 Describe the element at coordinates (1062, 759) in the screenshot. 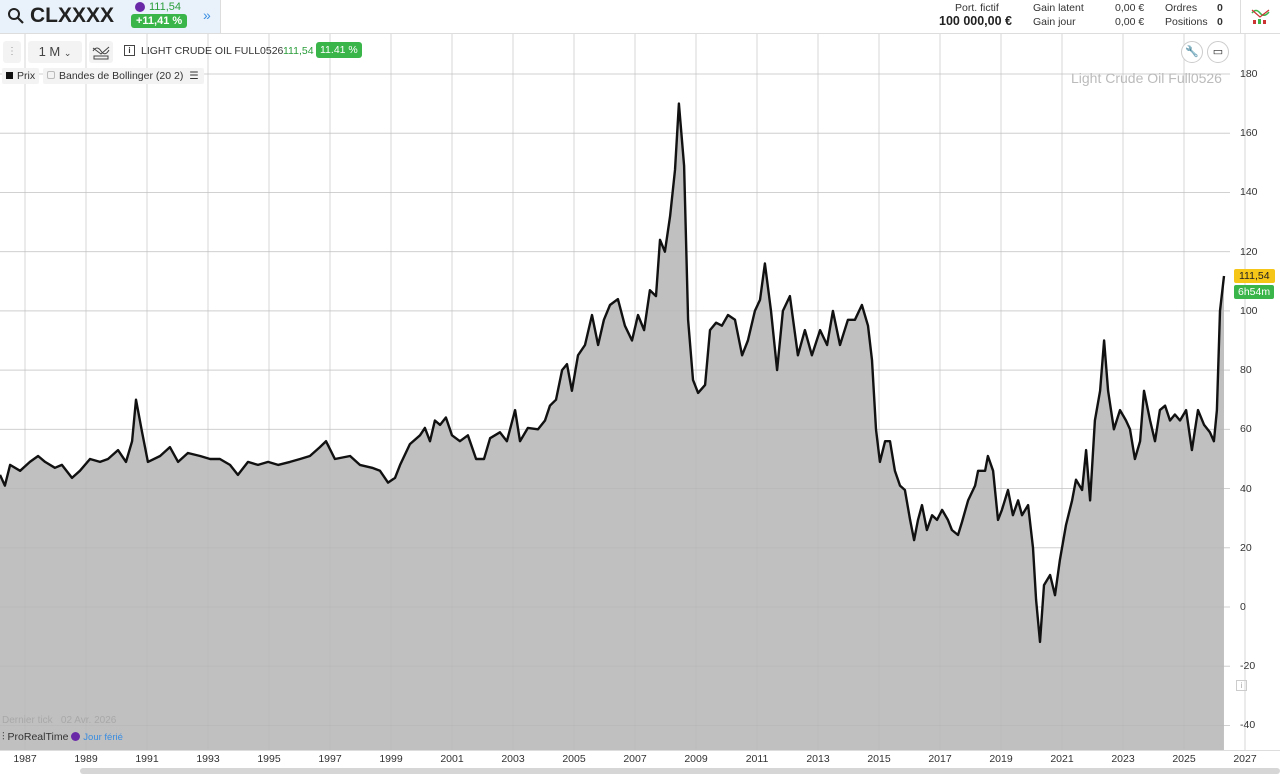

I see `x-tick-label: 2021` at that location.